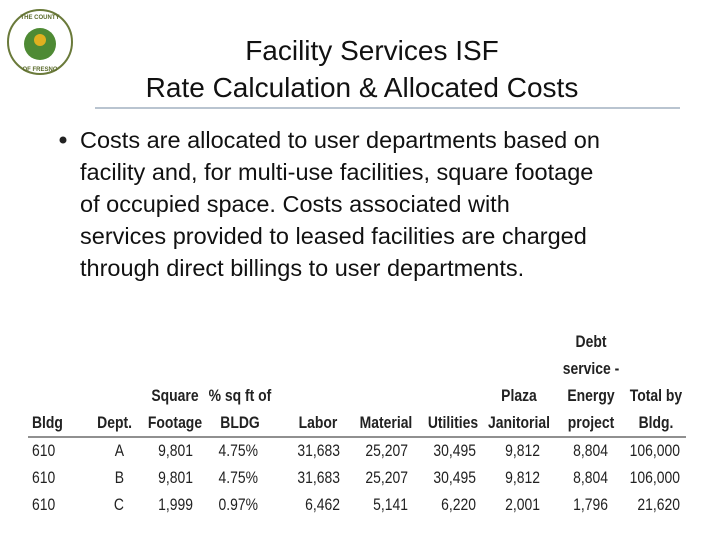 This screenshot has height=540, width=720. Describe the element at coordinates (175, 423) in the screenshot. I see `column-header: Footage` at that location.